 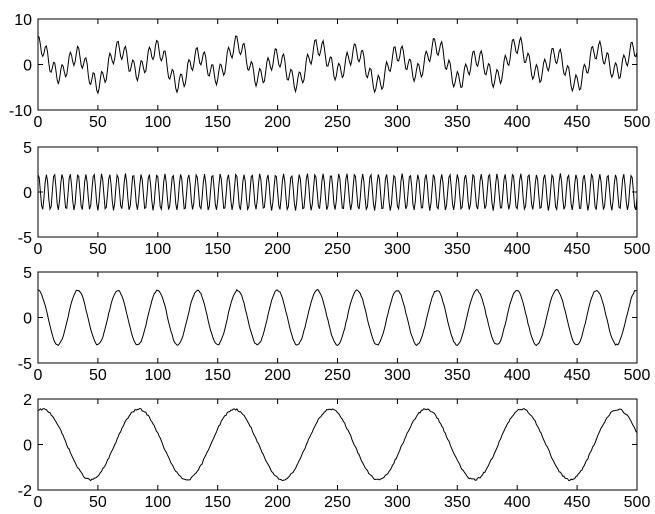 What do you see at coordinates (27, 400) in the screenshot?
I see `y-tick-label: 2` at bounding box center [27, 400].